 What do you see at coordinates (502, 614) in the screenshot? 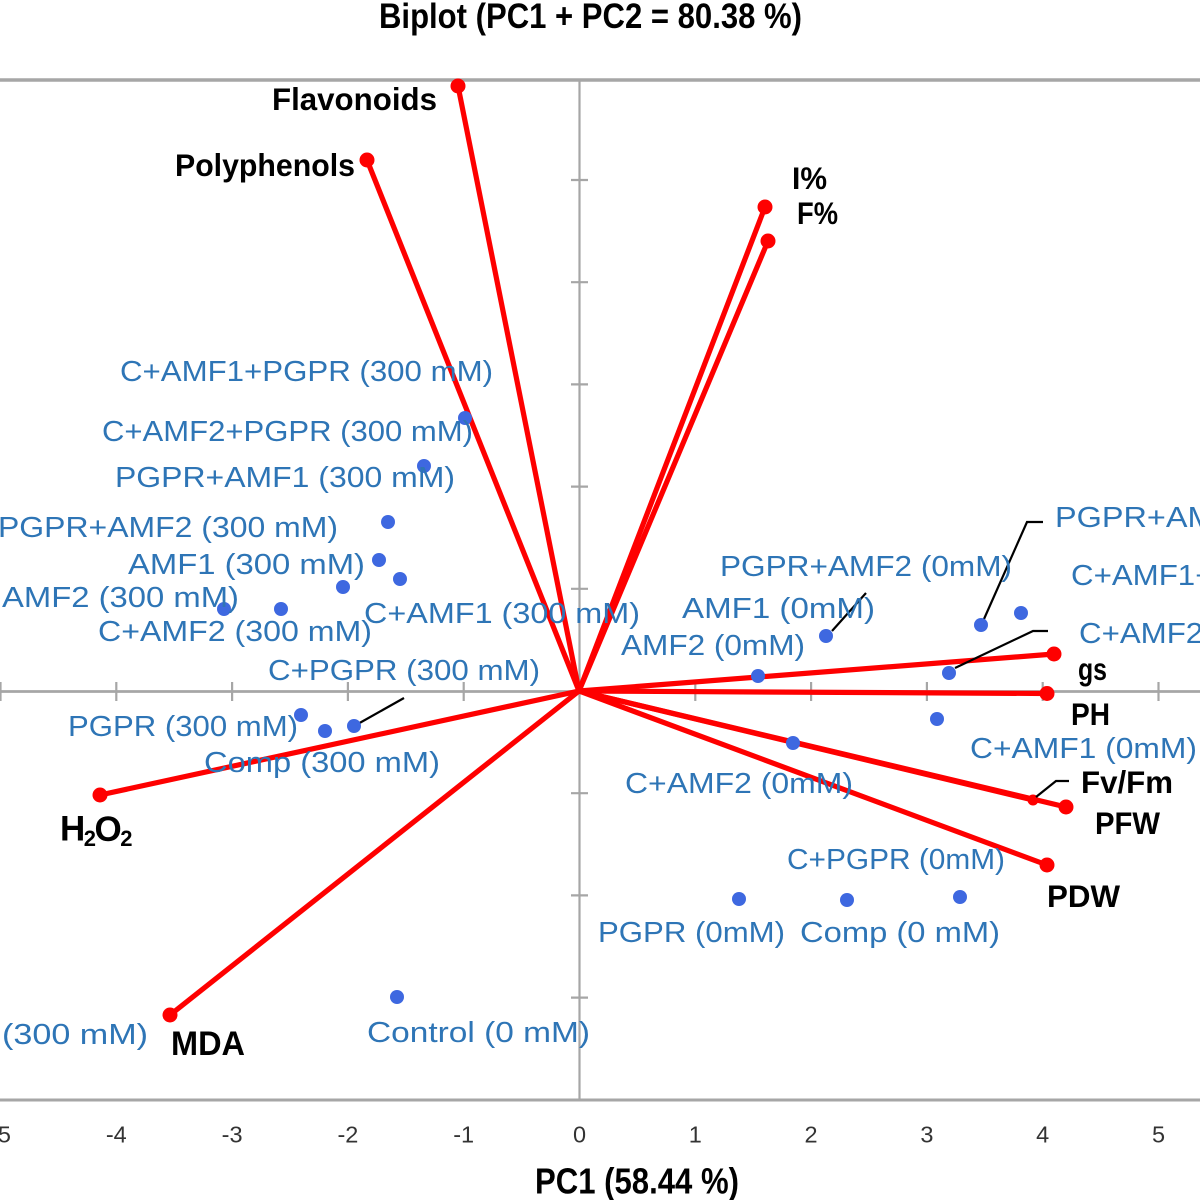
I see `svg-text: C+AMF1 (300 mM)` at bounding box center [502, 614].